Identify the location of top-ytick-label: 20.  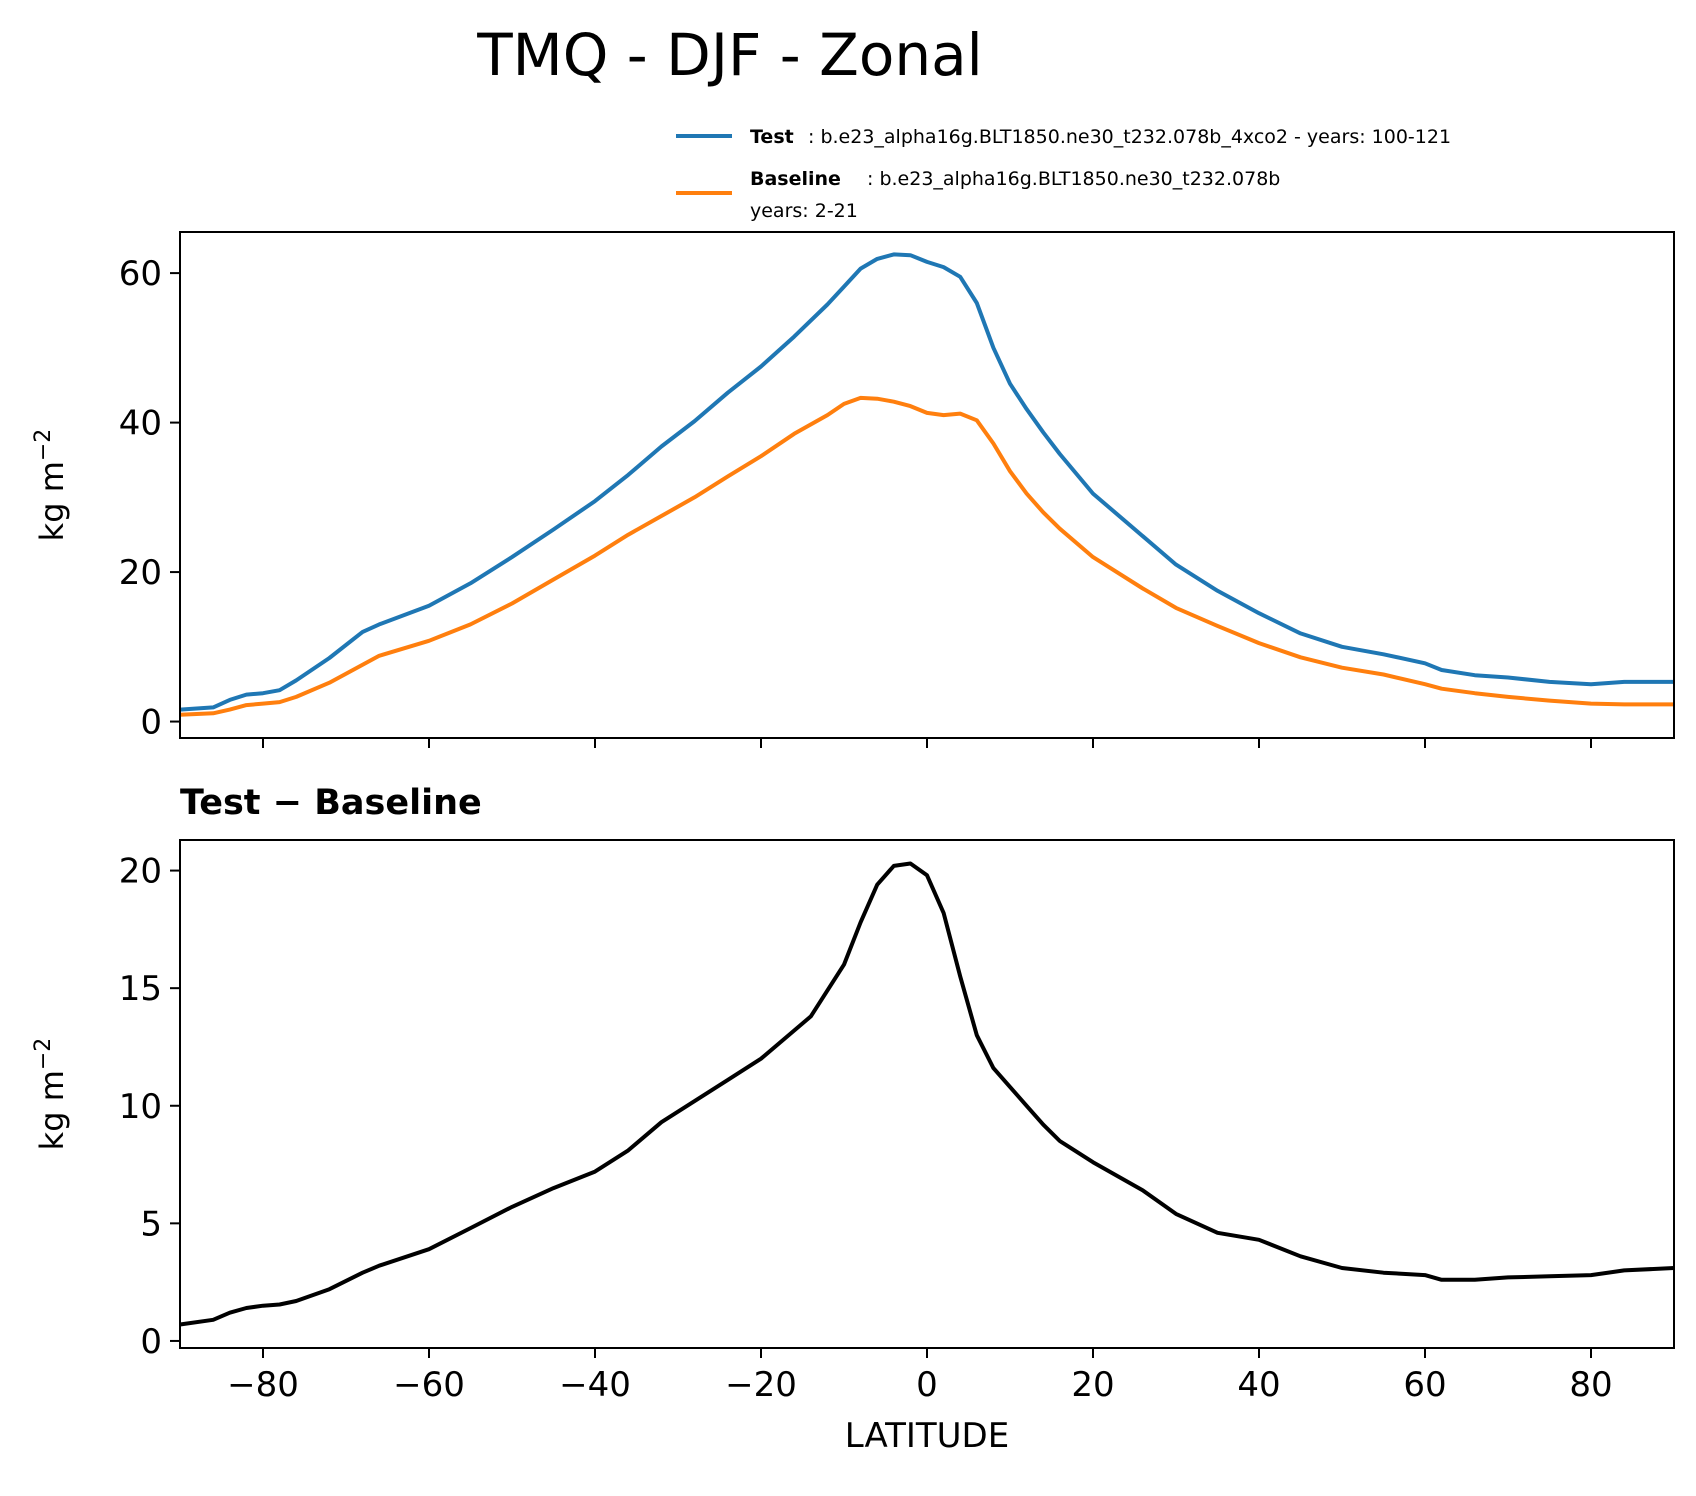
(140, 573).